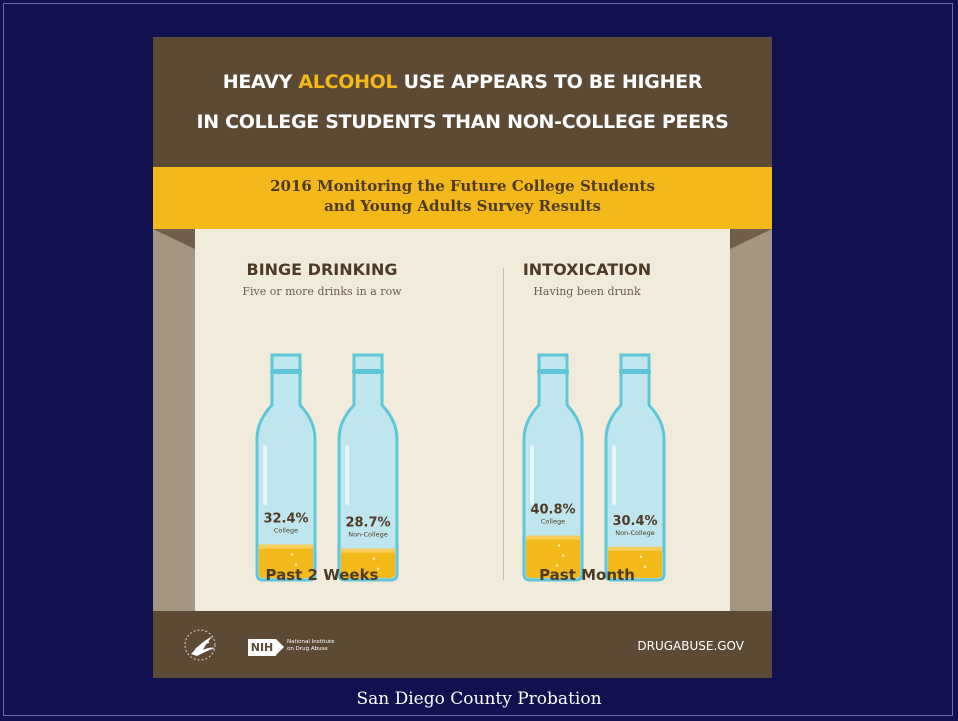 Image resolution: width=958 pixels, height=721 pixels. What do you see at coordinates (587, 575) in the screenshot?
I see `period-label-intoxication: Past Month` at bounding box center [587, 575].